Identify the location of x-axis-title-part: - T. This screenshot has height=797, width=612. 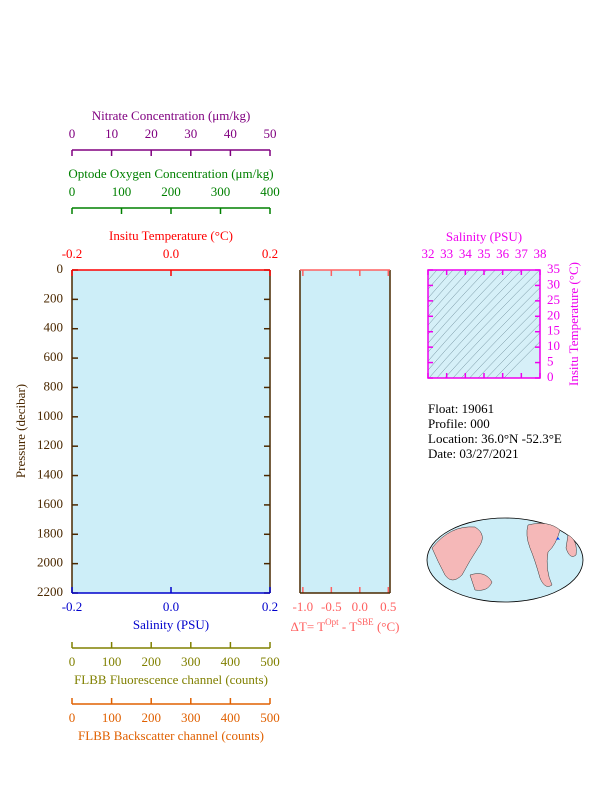
(348, 626).